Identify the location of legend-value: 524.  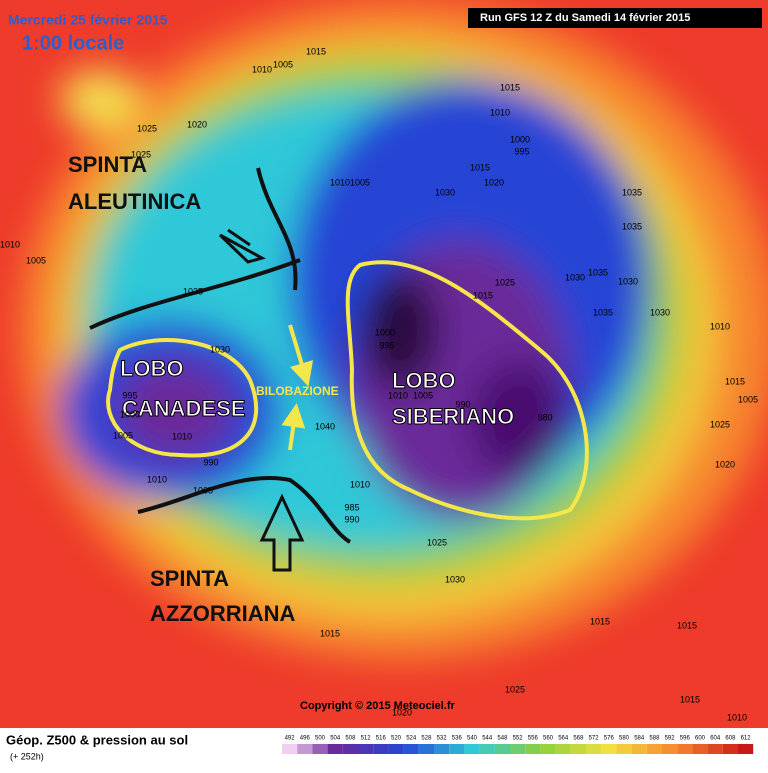
(411, 739).